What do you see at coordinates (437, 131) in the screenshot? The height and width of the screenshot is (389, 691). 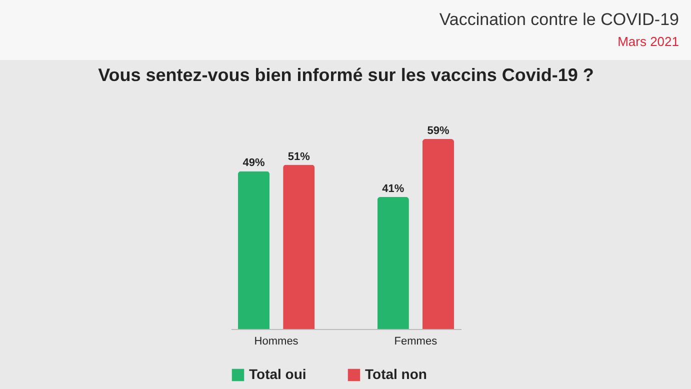 I see `data-label: 59%` at bounding box center [437, 131].